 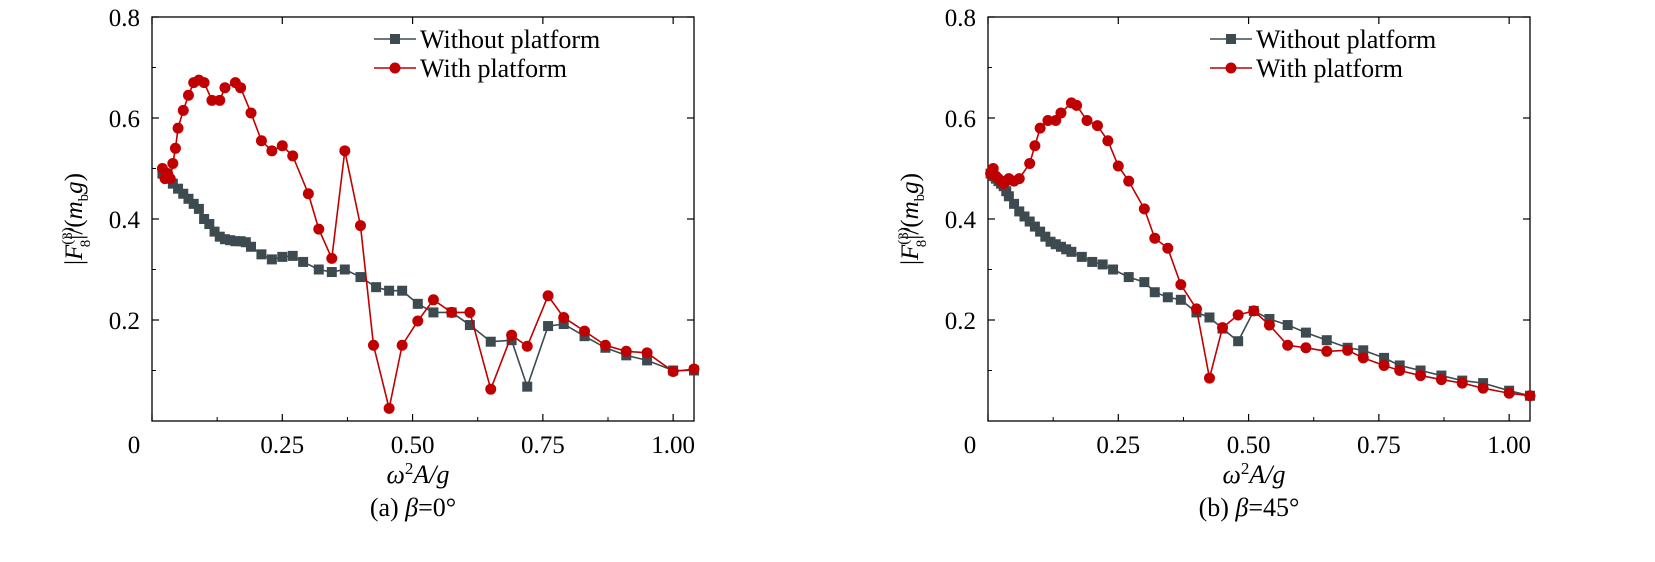 What do you see at coordinates (510, 39) in the screenshot?
I see `legend-label: Without platform` at bounding box center [510, 39].